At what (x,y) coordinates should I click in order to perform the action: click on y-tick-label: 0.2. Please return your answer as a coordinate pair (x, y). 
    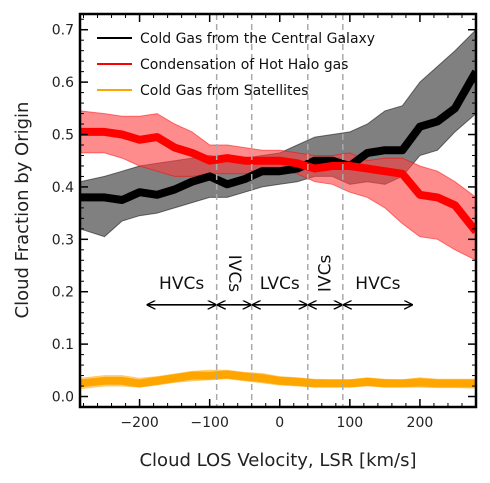
    Looking at the image, I should click on (63, 293).